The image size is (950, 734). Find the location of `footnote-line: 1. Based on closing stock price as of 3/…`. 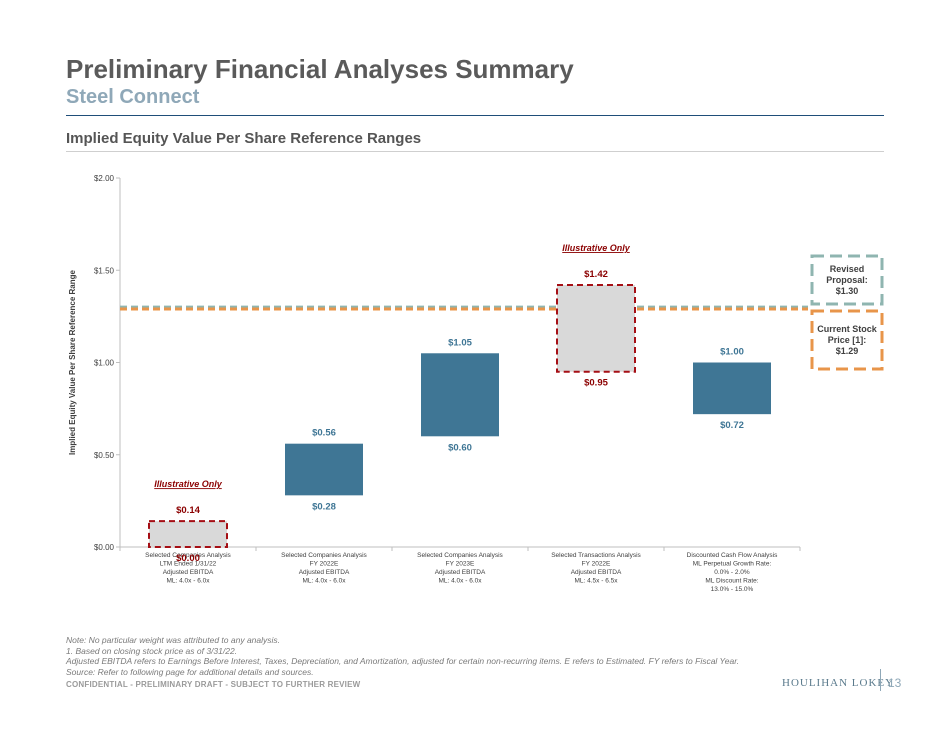

footnote-line: 1. Based on closing stock price as of 3/… is located at coordinates (152, 650).